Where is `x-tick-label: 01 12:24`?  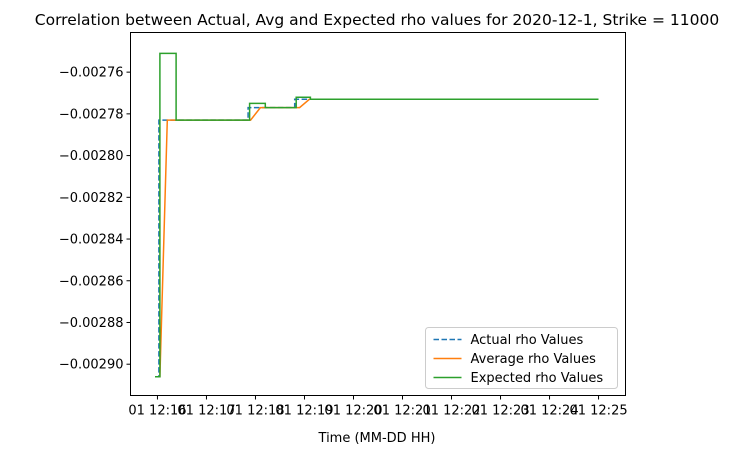 x-tick-label: 01 12:24 is located at coordinates (549, 411).